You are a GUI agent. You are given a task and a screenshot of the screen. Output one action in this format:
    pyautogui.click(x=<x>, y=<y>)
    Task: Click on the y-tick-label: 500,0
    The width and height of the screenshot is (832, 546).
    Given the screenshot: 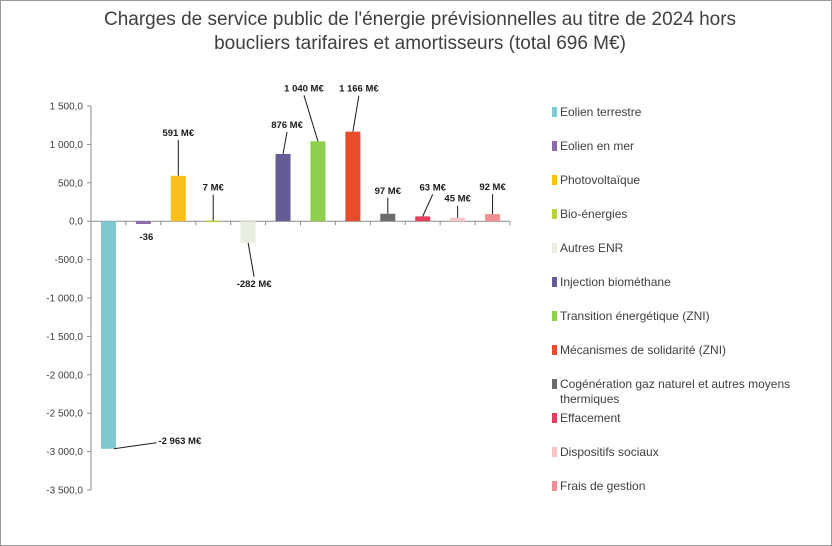 What is the action you would take?
    pyautogui.click(x=70, y=183)
    